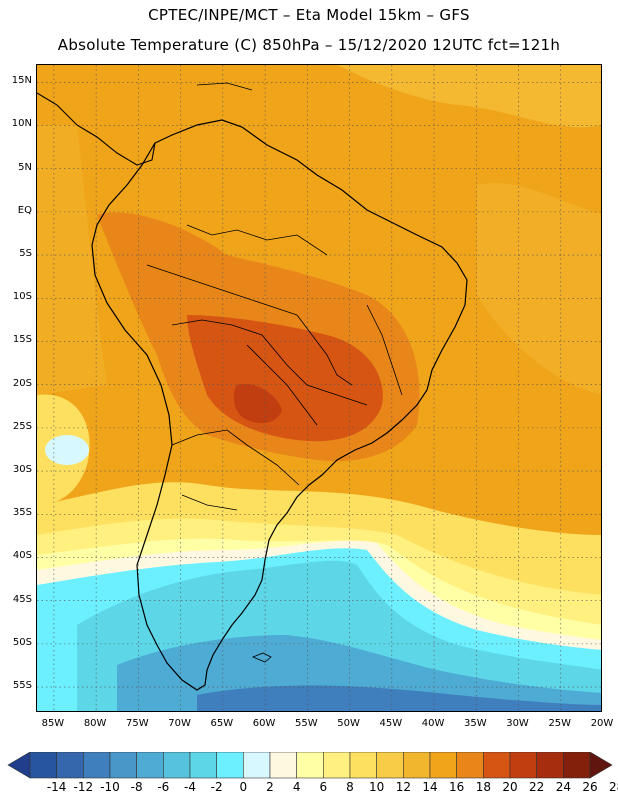  I want to click on colorbar-tick-label: 22, so click(537, 787).